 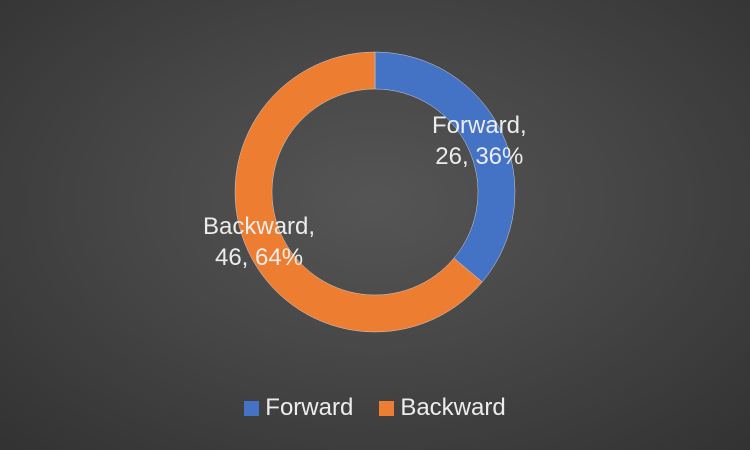 What do you see at coordinates (387, 408) in the screenshot?
I see `legend-swatch-backward` at bounding box center [387, 408].